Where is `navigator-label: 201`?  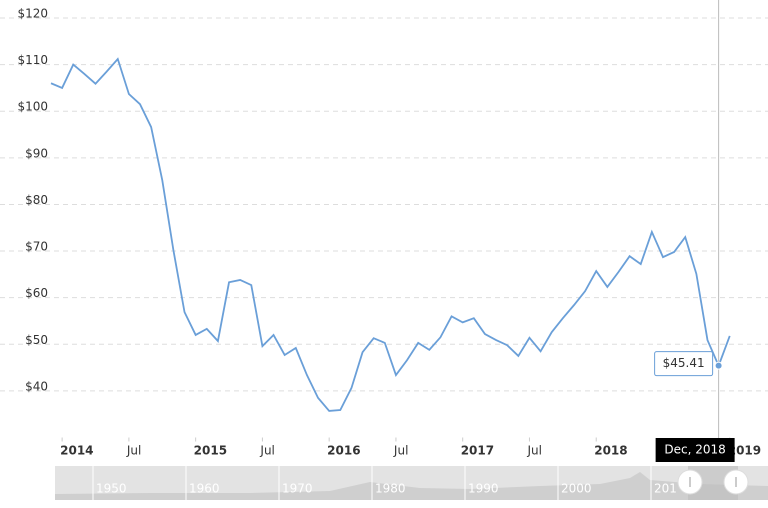 navigator-label: 201 is located at coordinates (665, 489).